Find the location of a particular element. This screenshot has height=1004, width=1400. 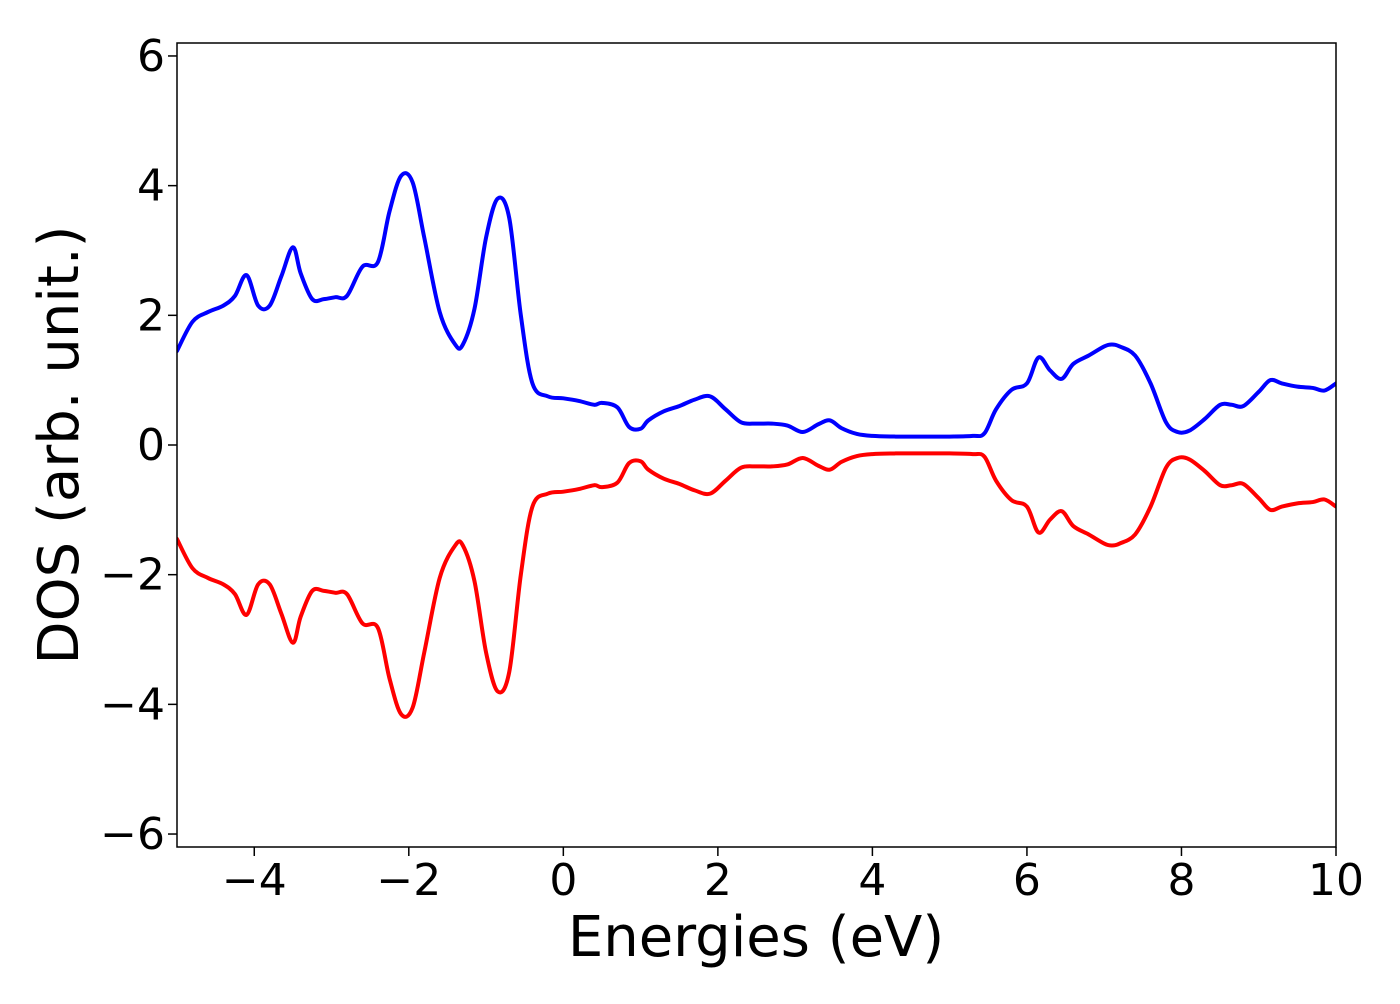

x-tick-label: 0 is located at coordinates (563, 880).